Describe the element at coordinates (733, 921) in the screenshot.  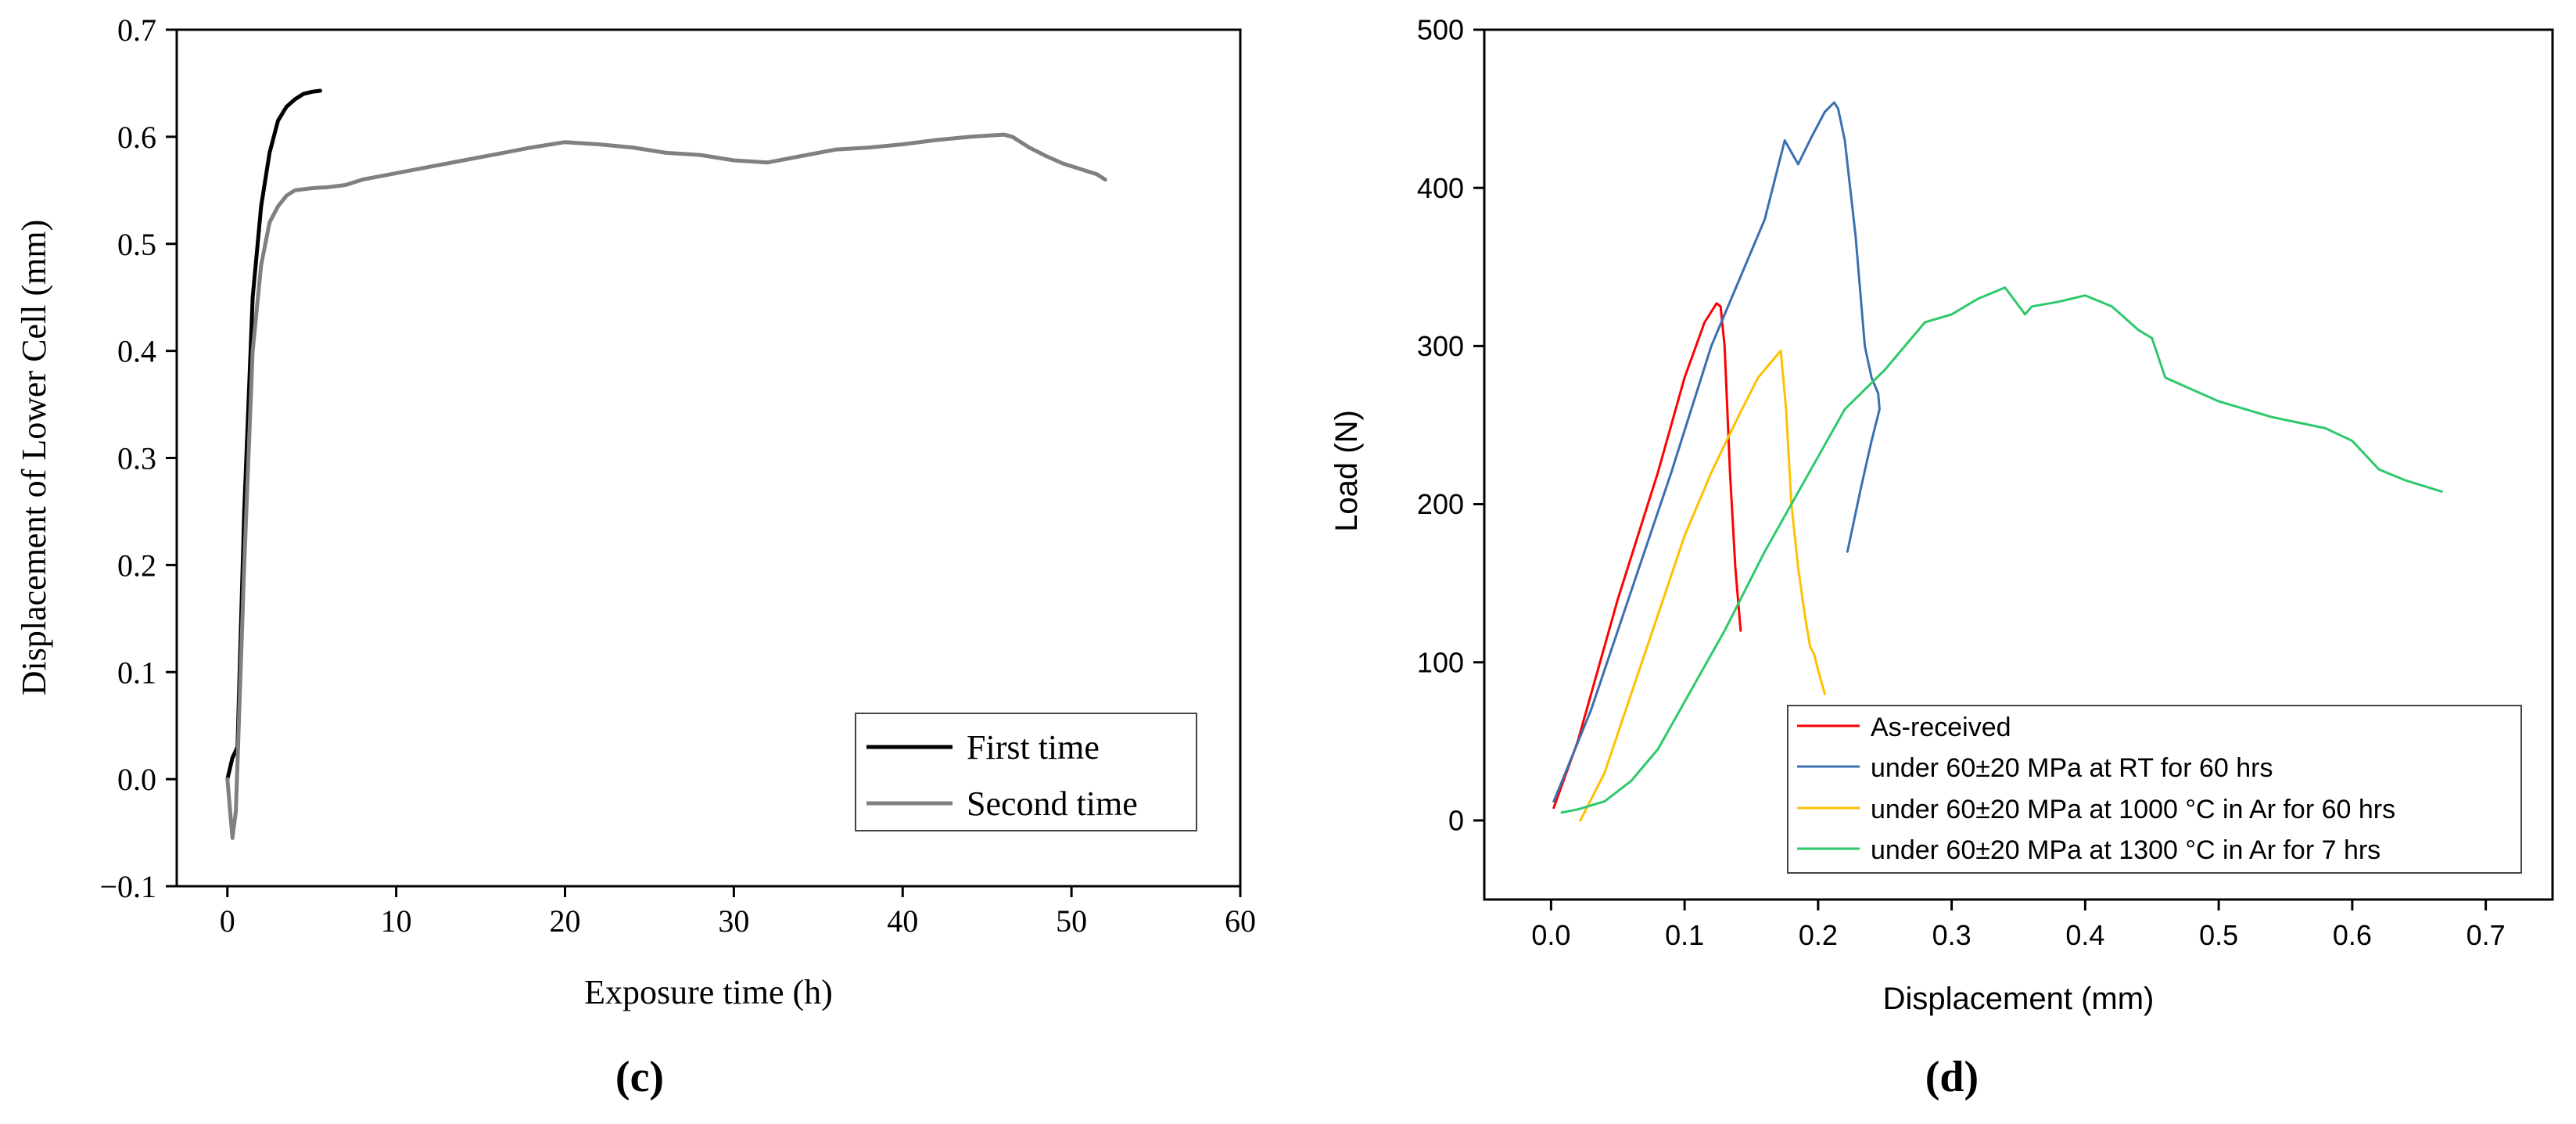
I see `chart-c-xtick-label: 30` at that location.